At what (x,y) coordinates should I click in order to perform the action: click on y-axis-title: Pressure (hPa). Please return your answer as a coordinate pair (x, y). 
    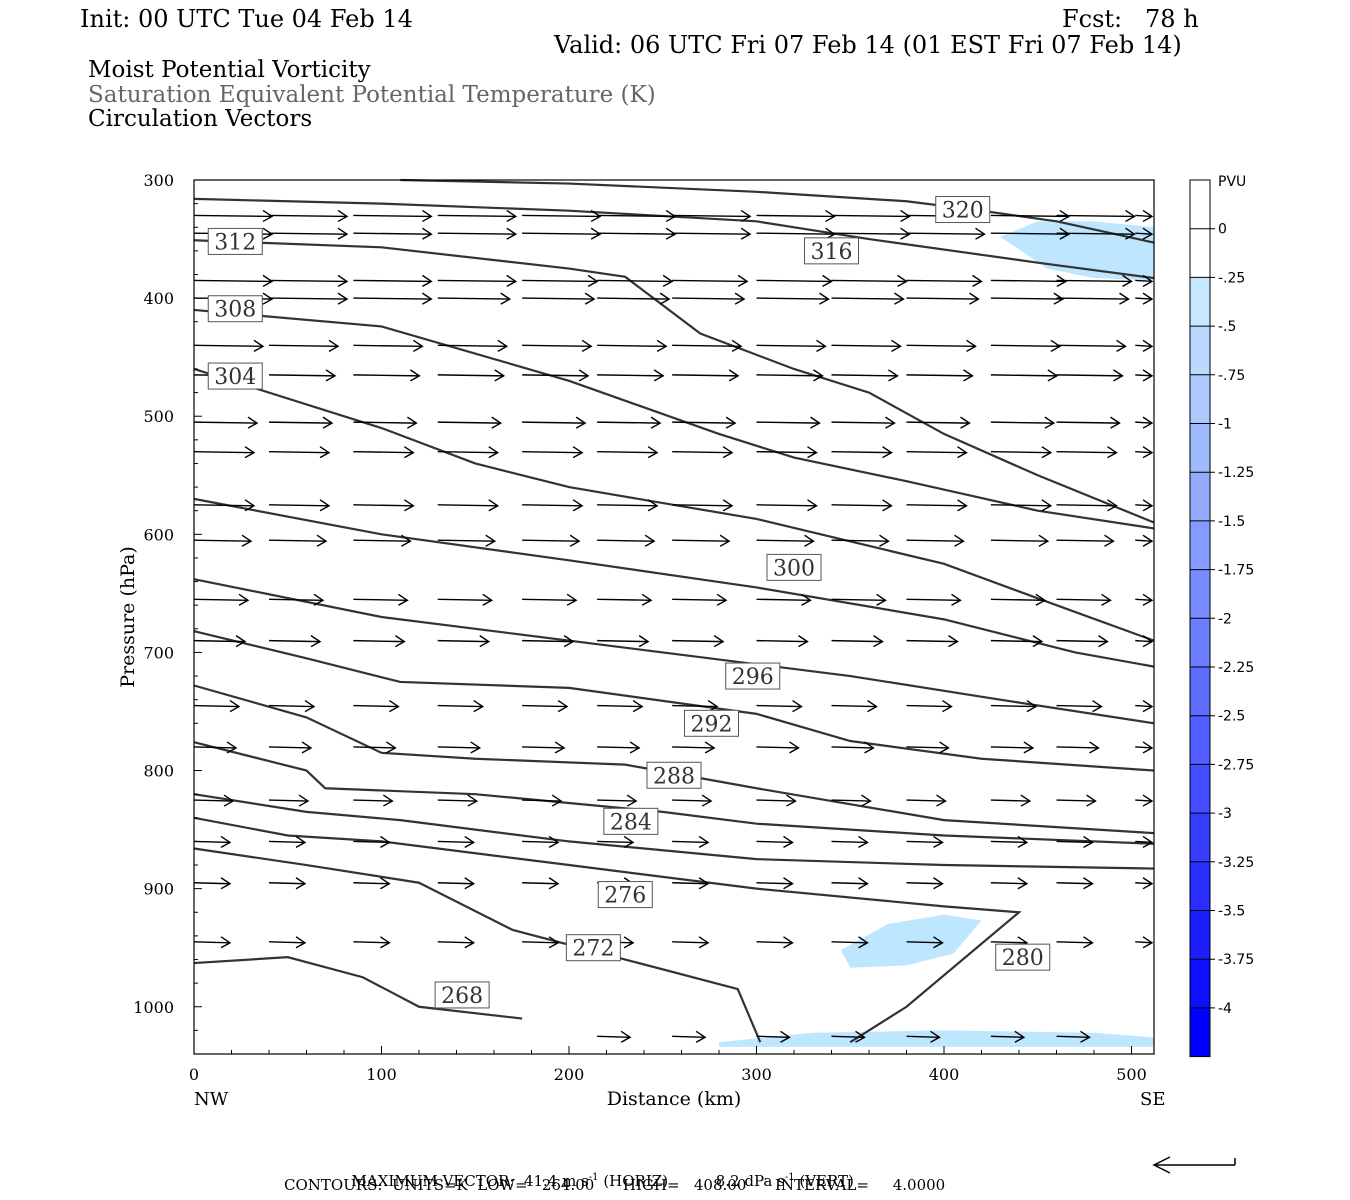
    Looking at the image, I should click on (128, 617).